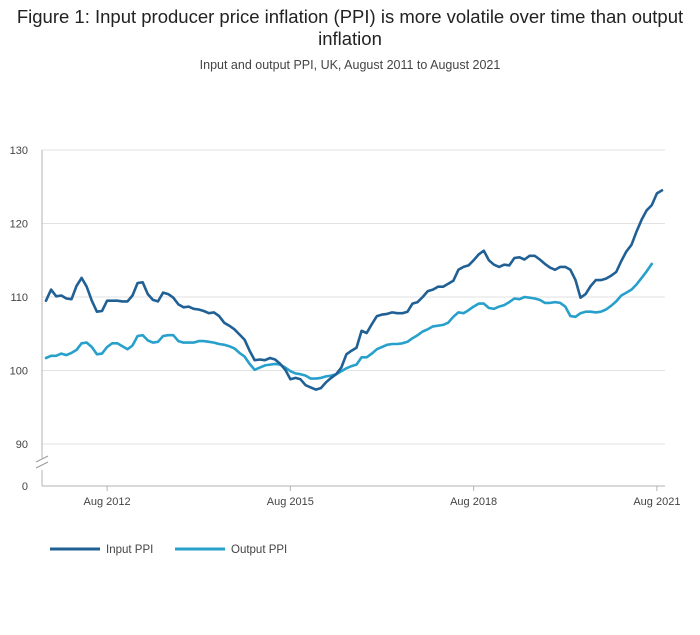  What do you see at coordinates (25, 487) in the screenshot?
I see `y-tick-label: 0` at bounding box center [25, 487].